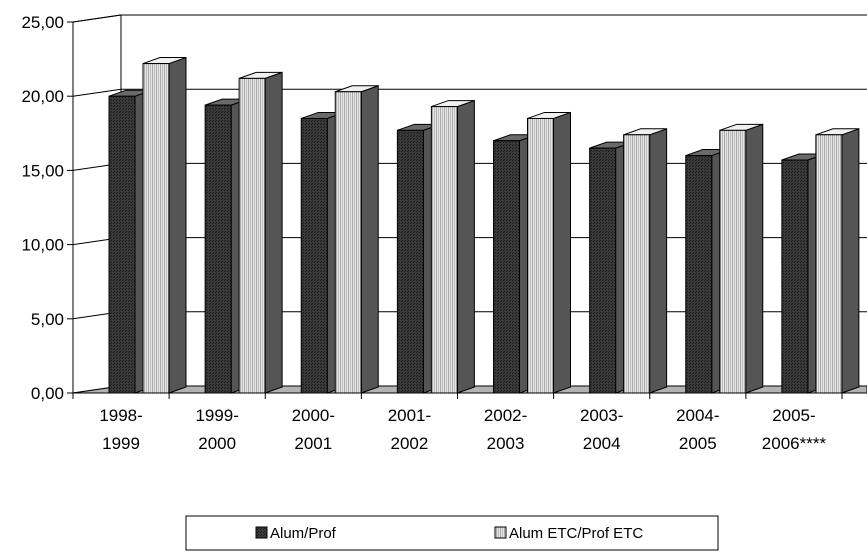 The image size is (867, 552). What do you see at coordinates (47, 393) in the screenshot?
I see `y-tick-label: 0,00` at bounding box center [47, 393].